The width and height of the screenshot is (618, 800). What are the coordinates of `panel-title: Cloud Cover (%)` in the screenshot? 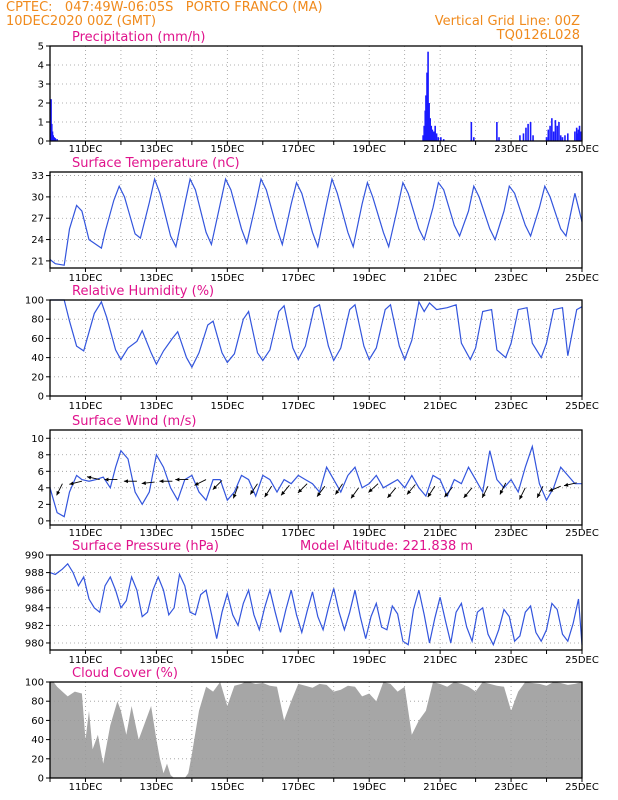 It's located at (125, 673).